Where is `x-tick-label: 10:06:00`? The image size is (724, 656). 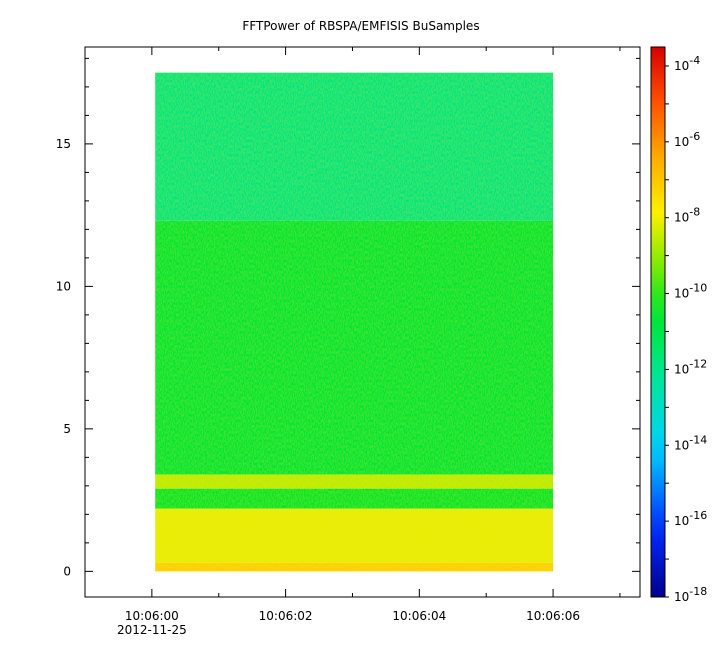
x-tick-label: 10:06:00 is located at coordinates (152, 616).